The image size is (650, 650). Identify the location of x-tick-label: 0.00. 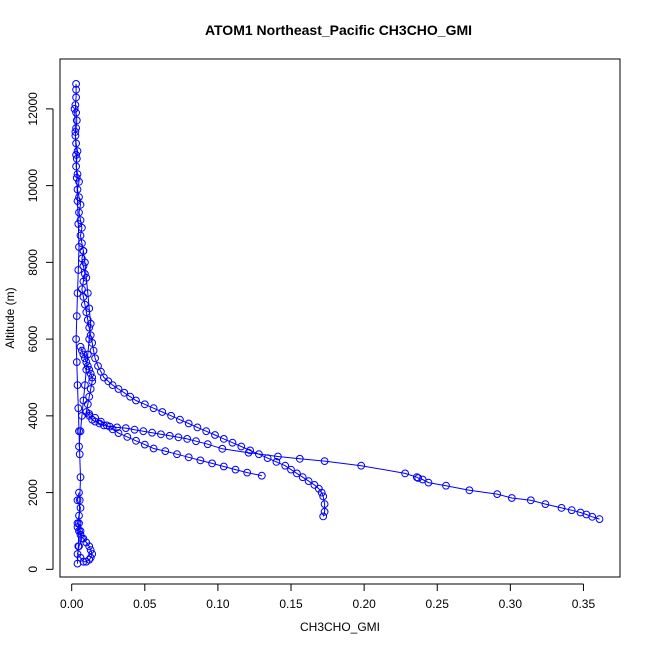
(72, 604).